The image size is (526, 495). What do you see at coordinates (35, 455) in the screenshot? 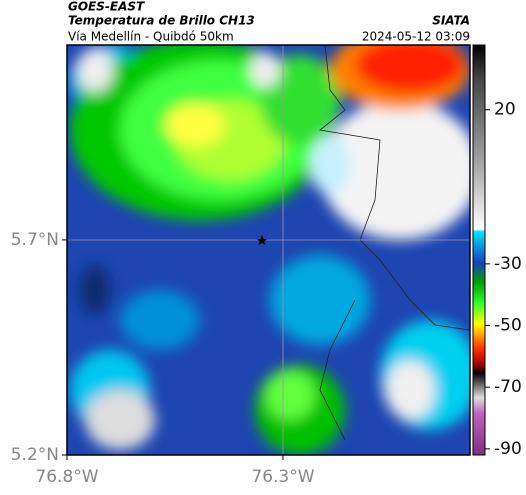
I see `lat-tick-label: 5.2°N` at bounding box center [35, 455].